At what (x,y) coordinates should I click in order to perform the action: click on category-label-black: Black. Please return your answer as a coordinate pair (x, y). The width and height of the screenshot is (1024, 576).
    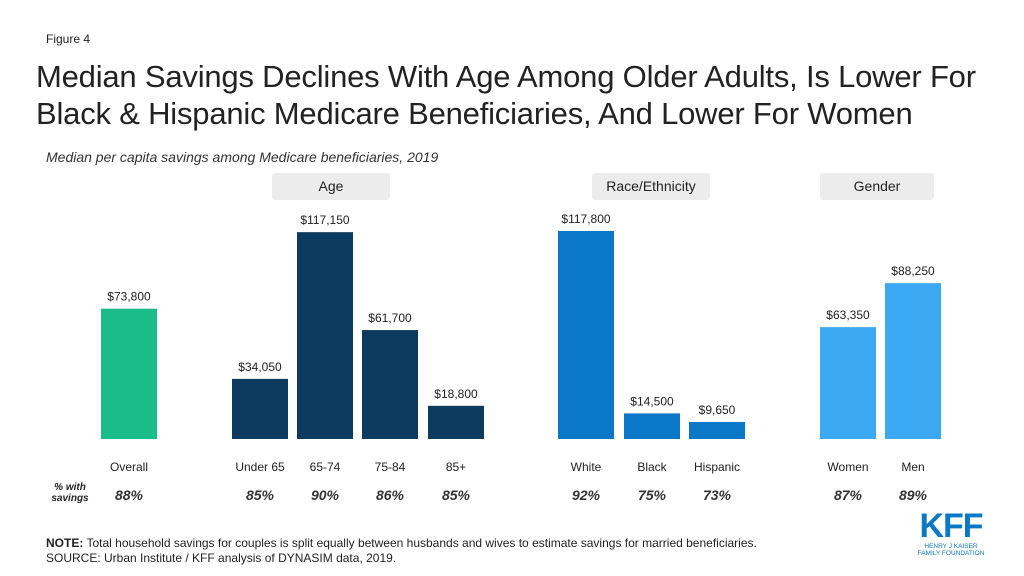
    Looking at the image, I should click on (652, 467).